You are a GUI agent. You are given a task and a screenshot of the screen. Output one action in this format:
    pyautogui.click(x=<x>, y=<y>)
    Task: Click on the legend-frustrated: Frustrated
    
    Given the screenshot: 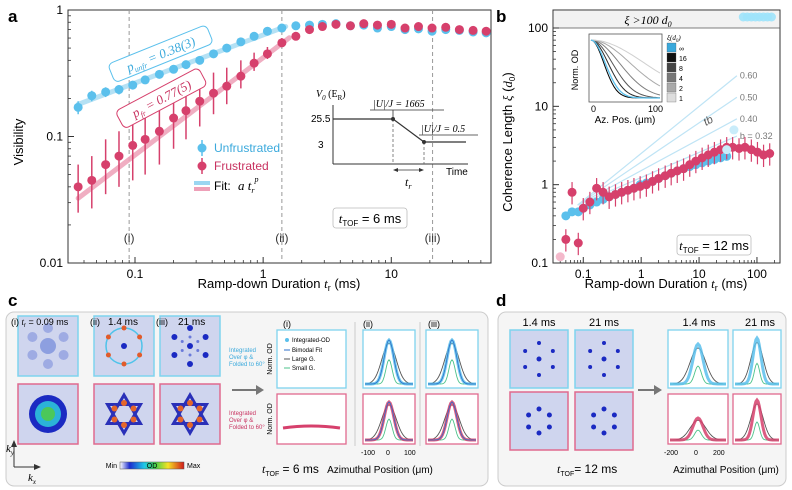 What is the action you would take?
    pyautogui.click(x=241, y=166)
    